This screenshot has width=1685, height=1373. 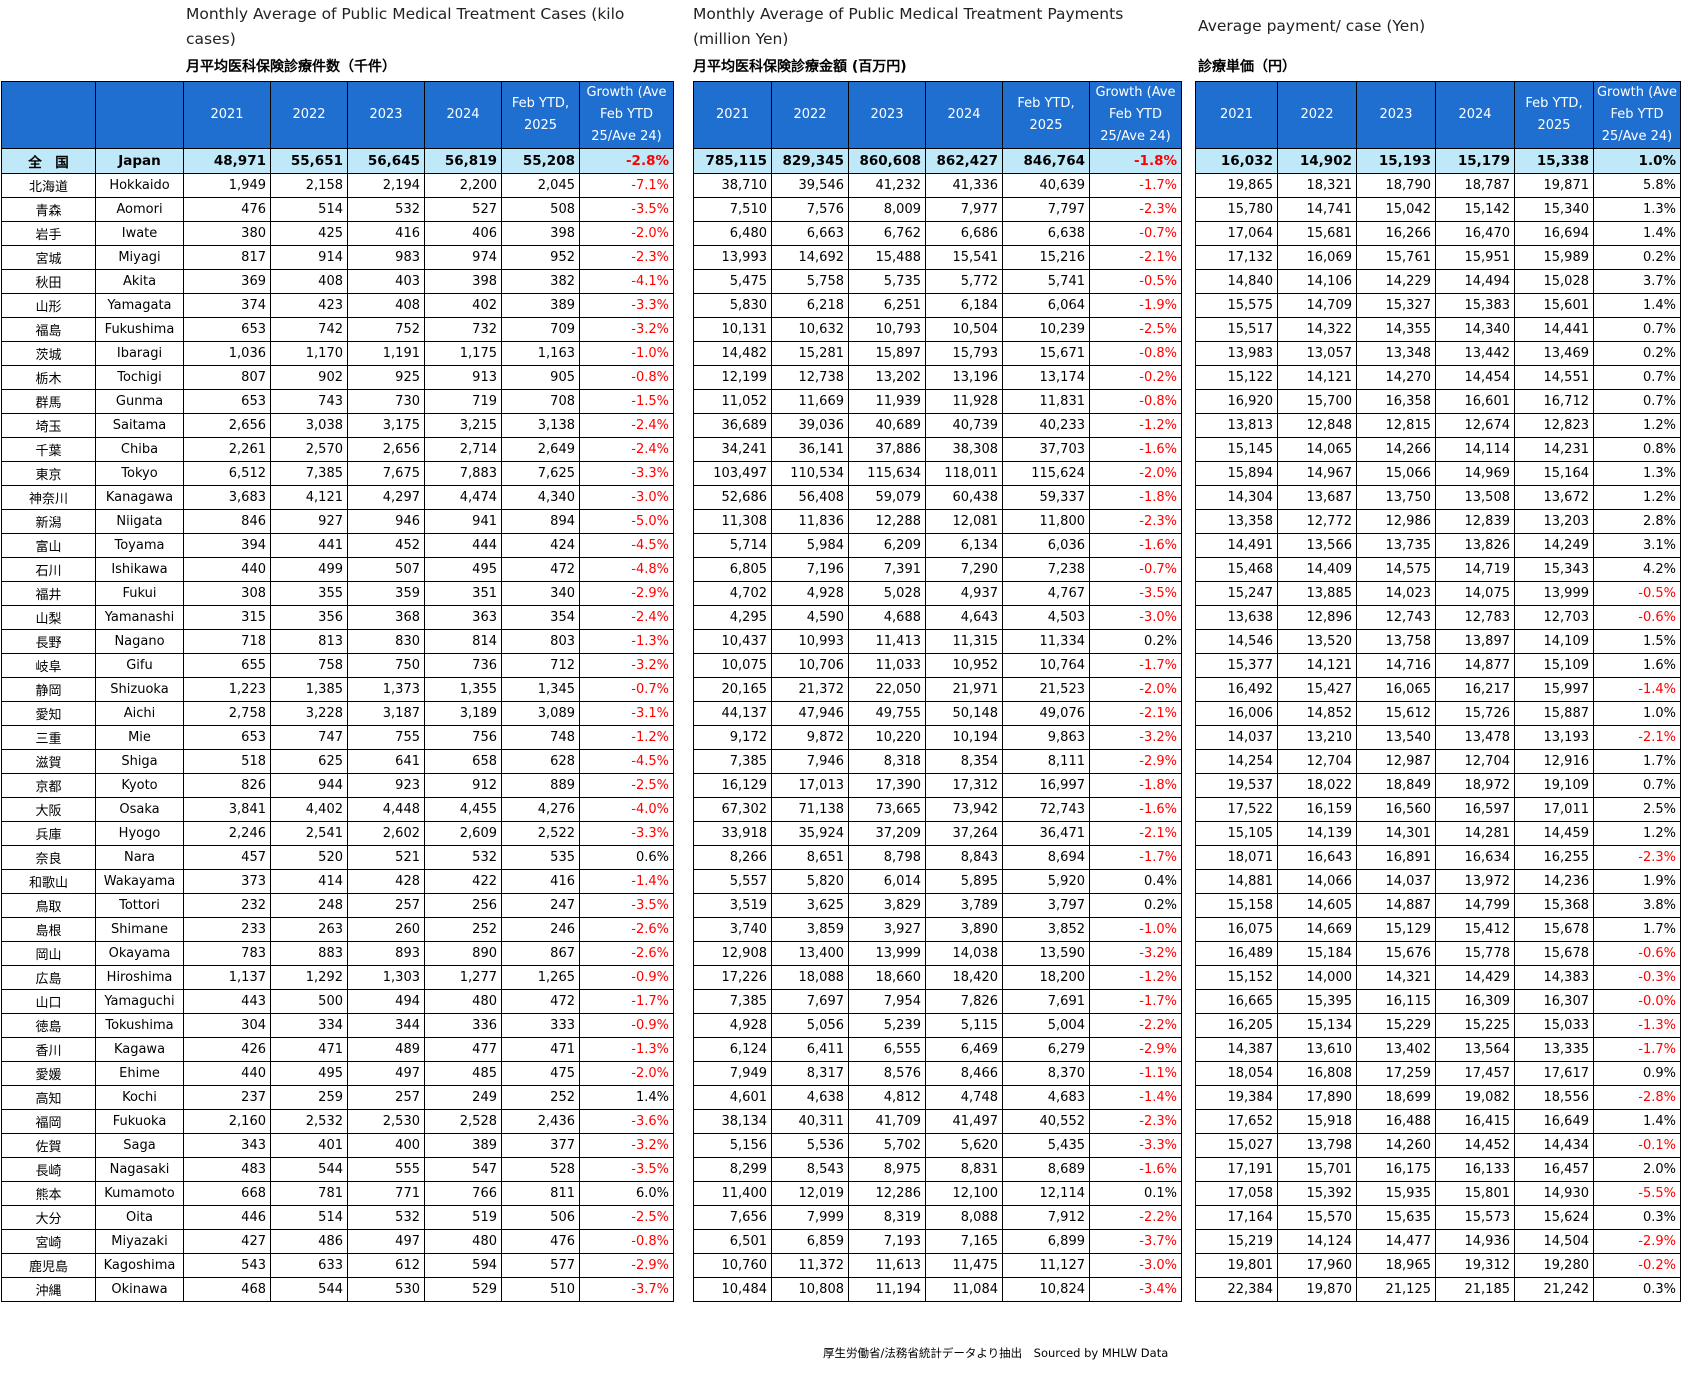 What do you see at coordinates (937, 1073) in the screenshot?
I see `payments-table-row: 7,949 8,317 8,576 8,466 8,370 -1.1%` at bounding box center [937, 1073].